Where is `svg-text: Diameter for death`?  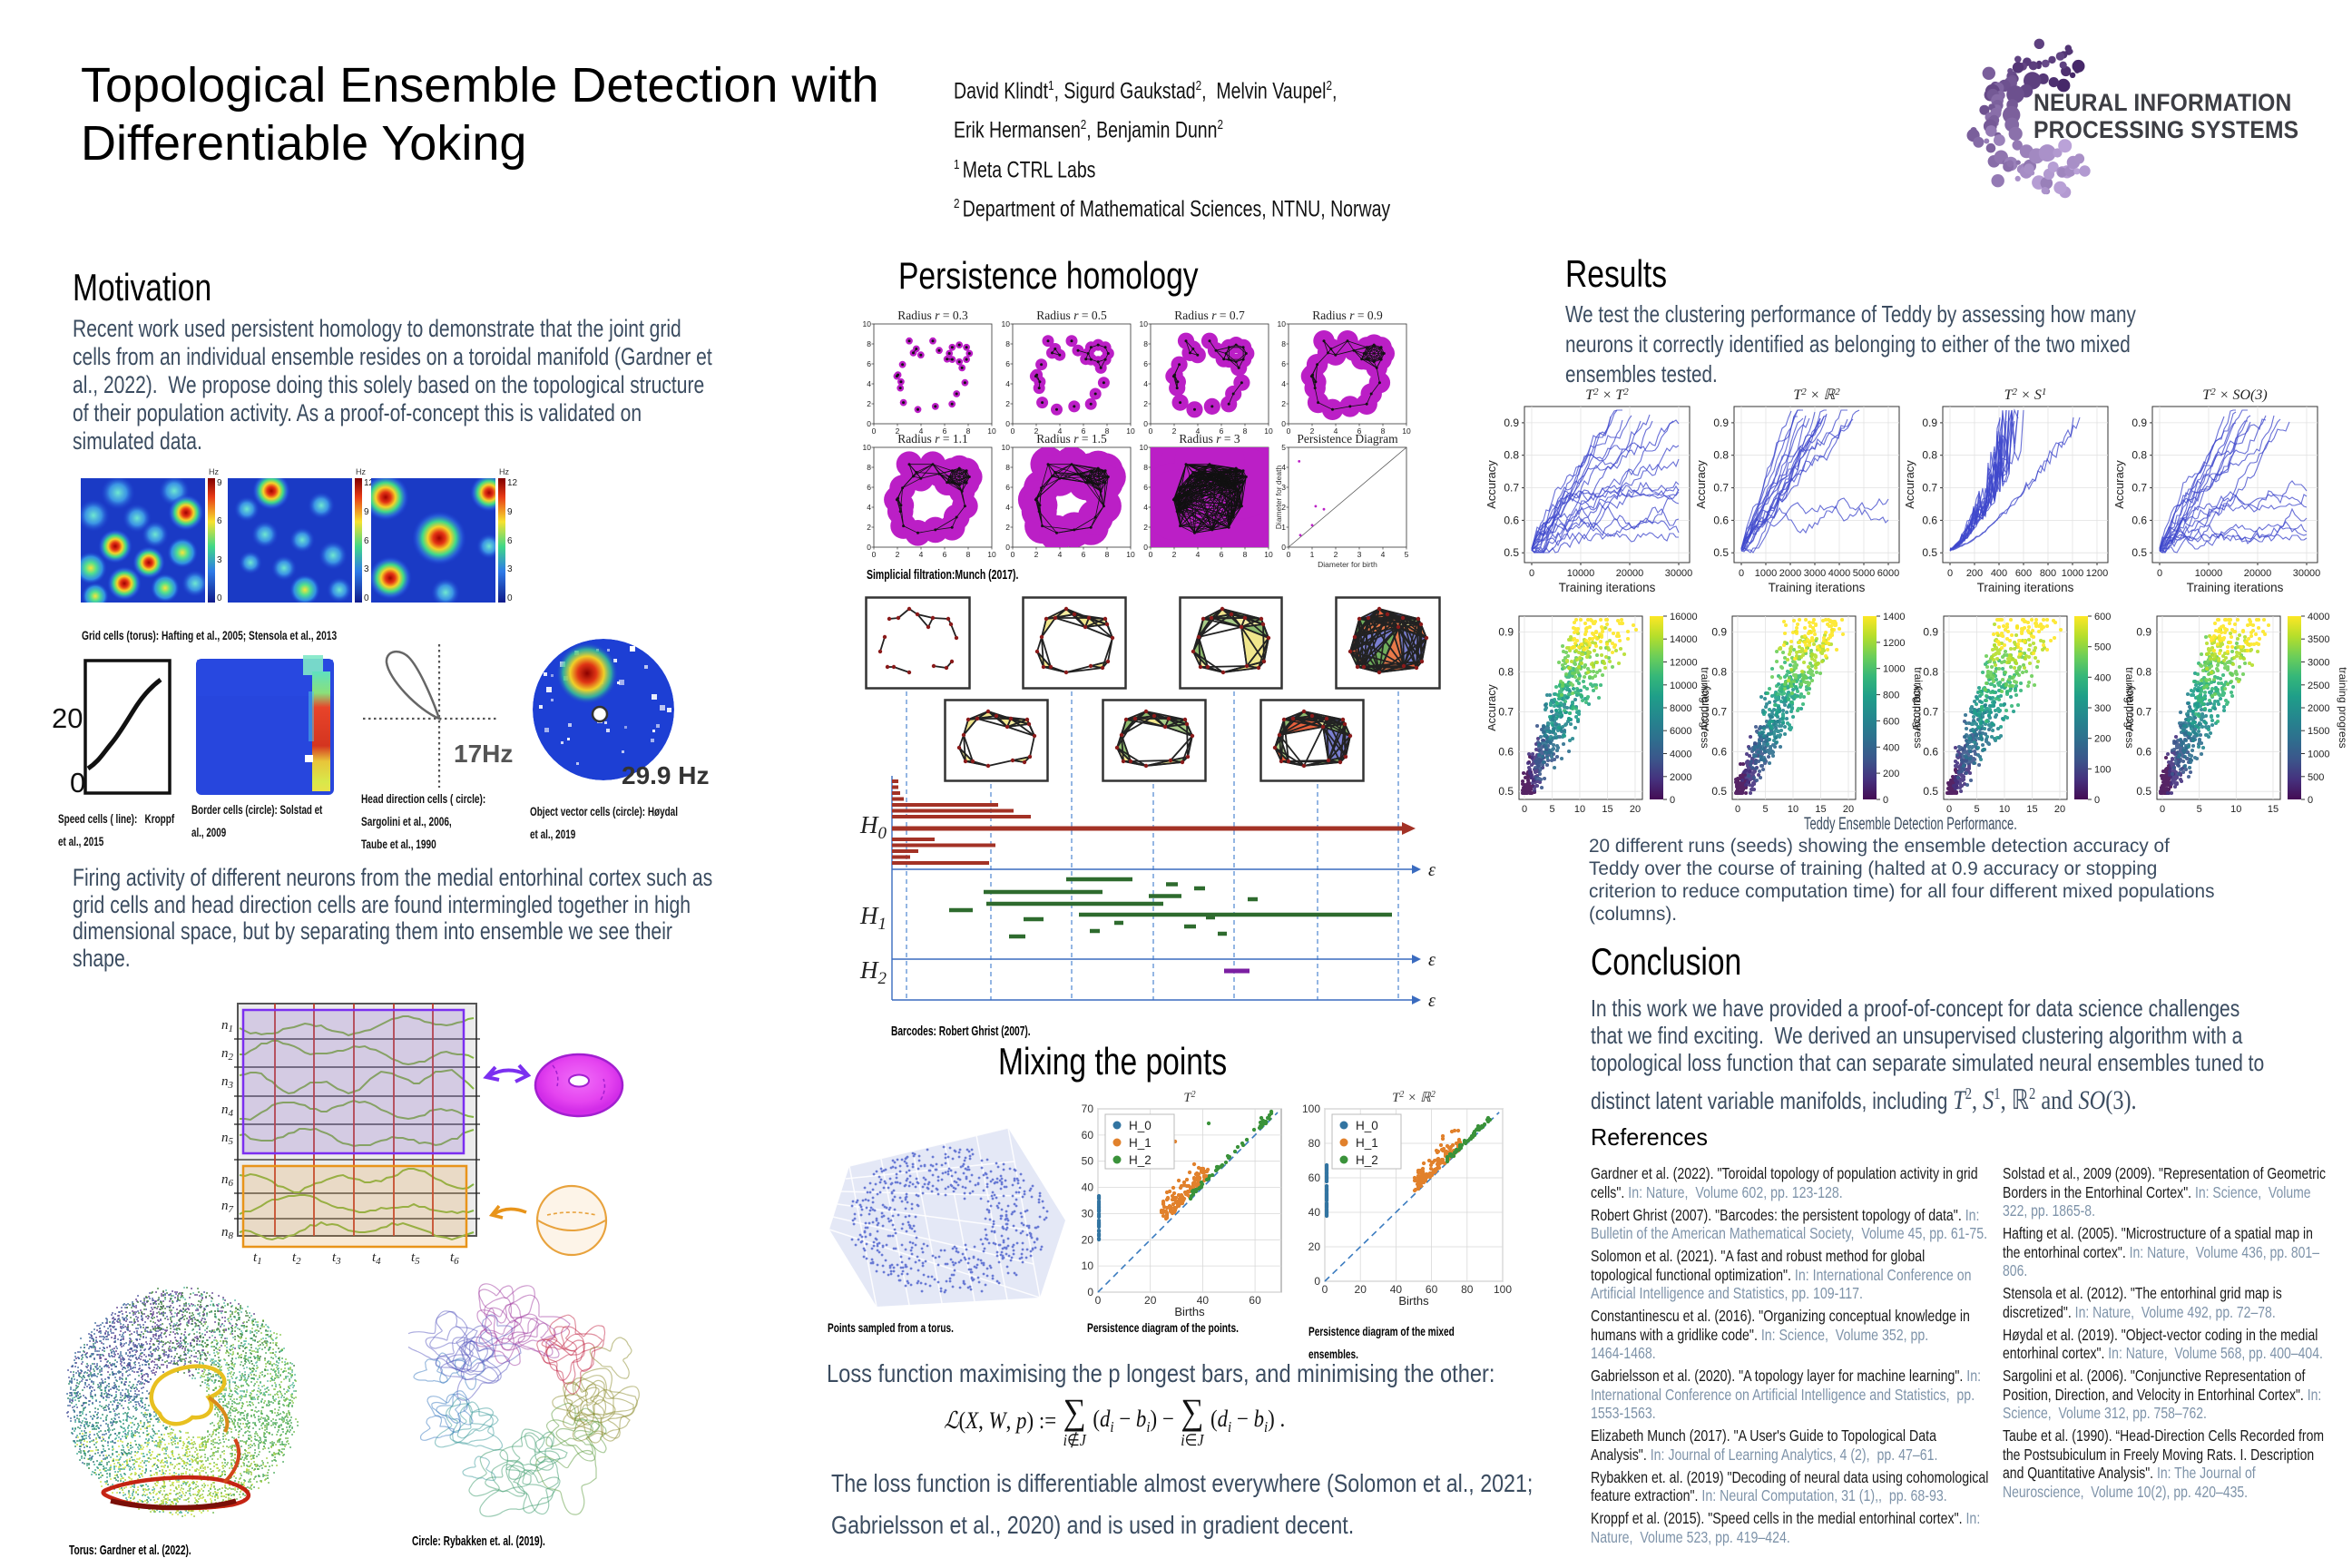
svg-text: Diameter for death is located at coordinates (1278, 498).